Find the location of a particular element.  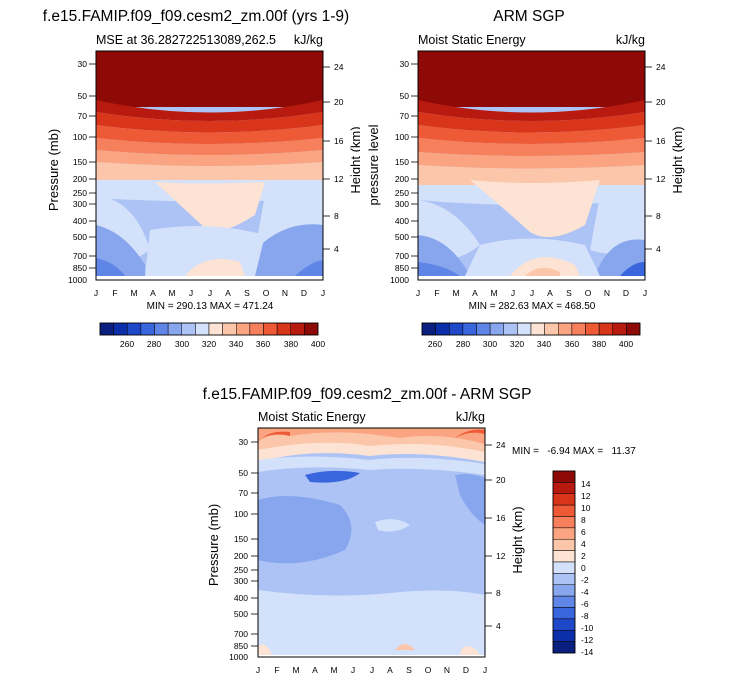

colorbar is located at coordinates (531, 329).